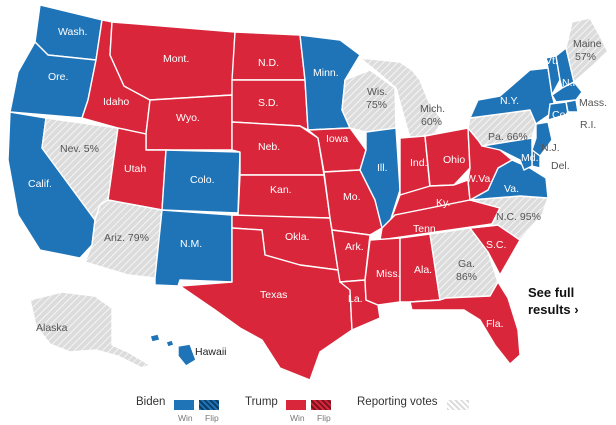 This screenshot has width=616, height=425. Describe the element at coordinates (508, 137) in the screenshot. I see `label-pa: Pa. 66%` at that location.